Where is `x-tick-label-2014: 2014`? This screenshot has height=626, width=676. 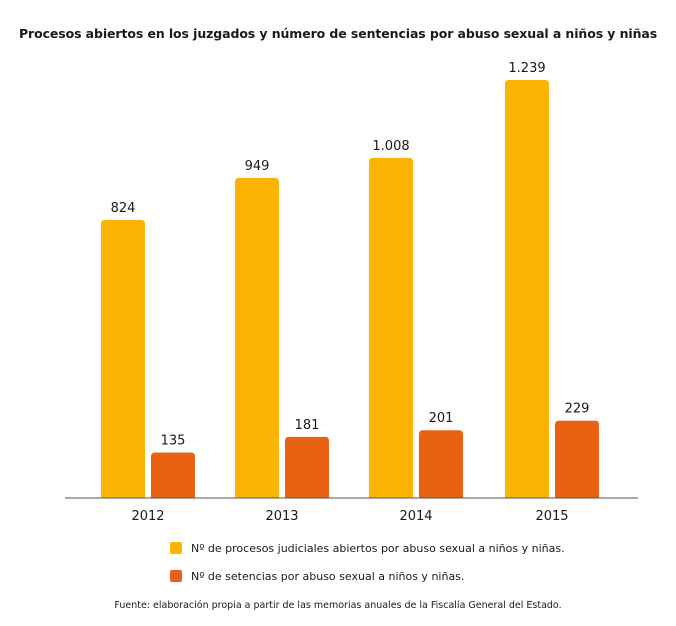
x-tick-label-2014: 2014 is located at coordinates (415, 516).